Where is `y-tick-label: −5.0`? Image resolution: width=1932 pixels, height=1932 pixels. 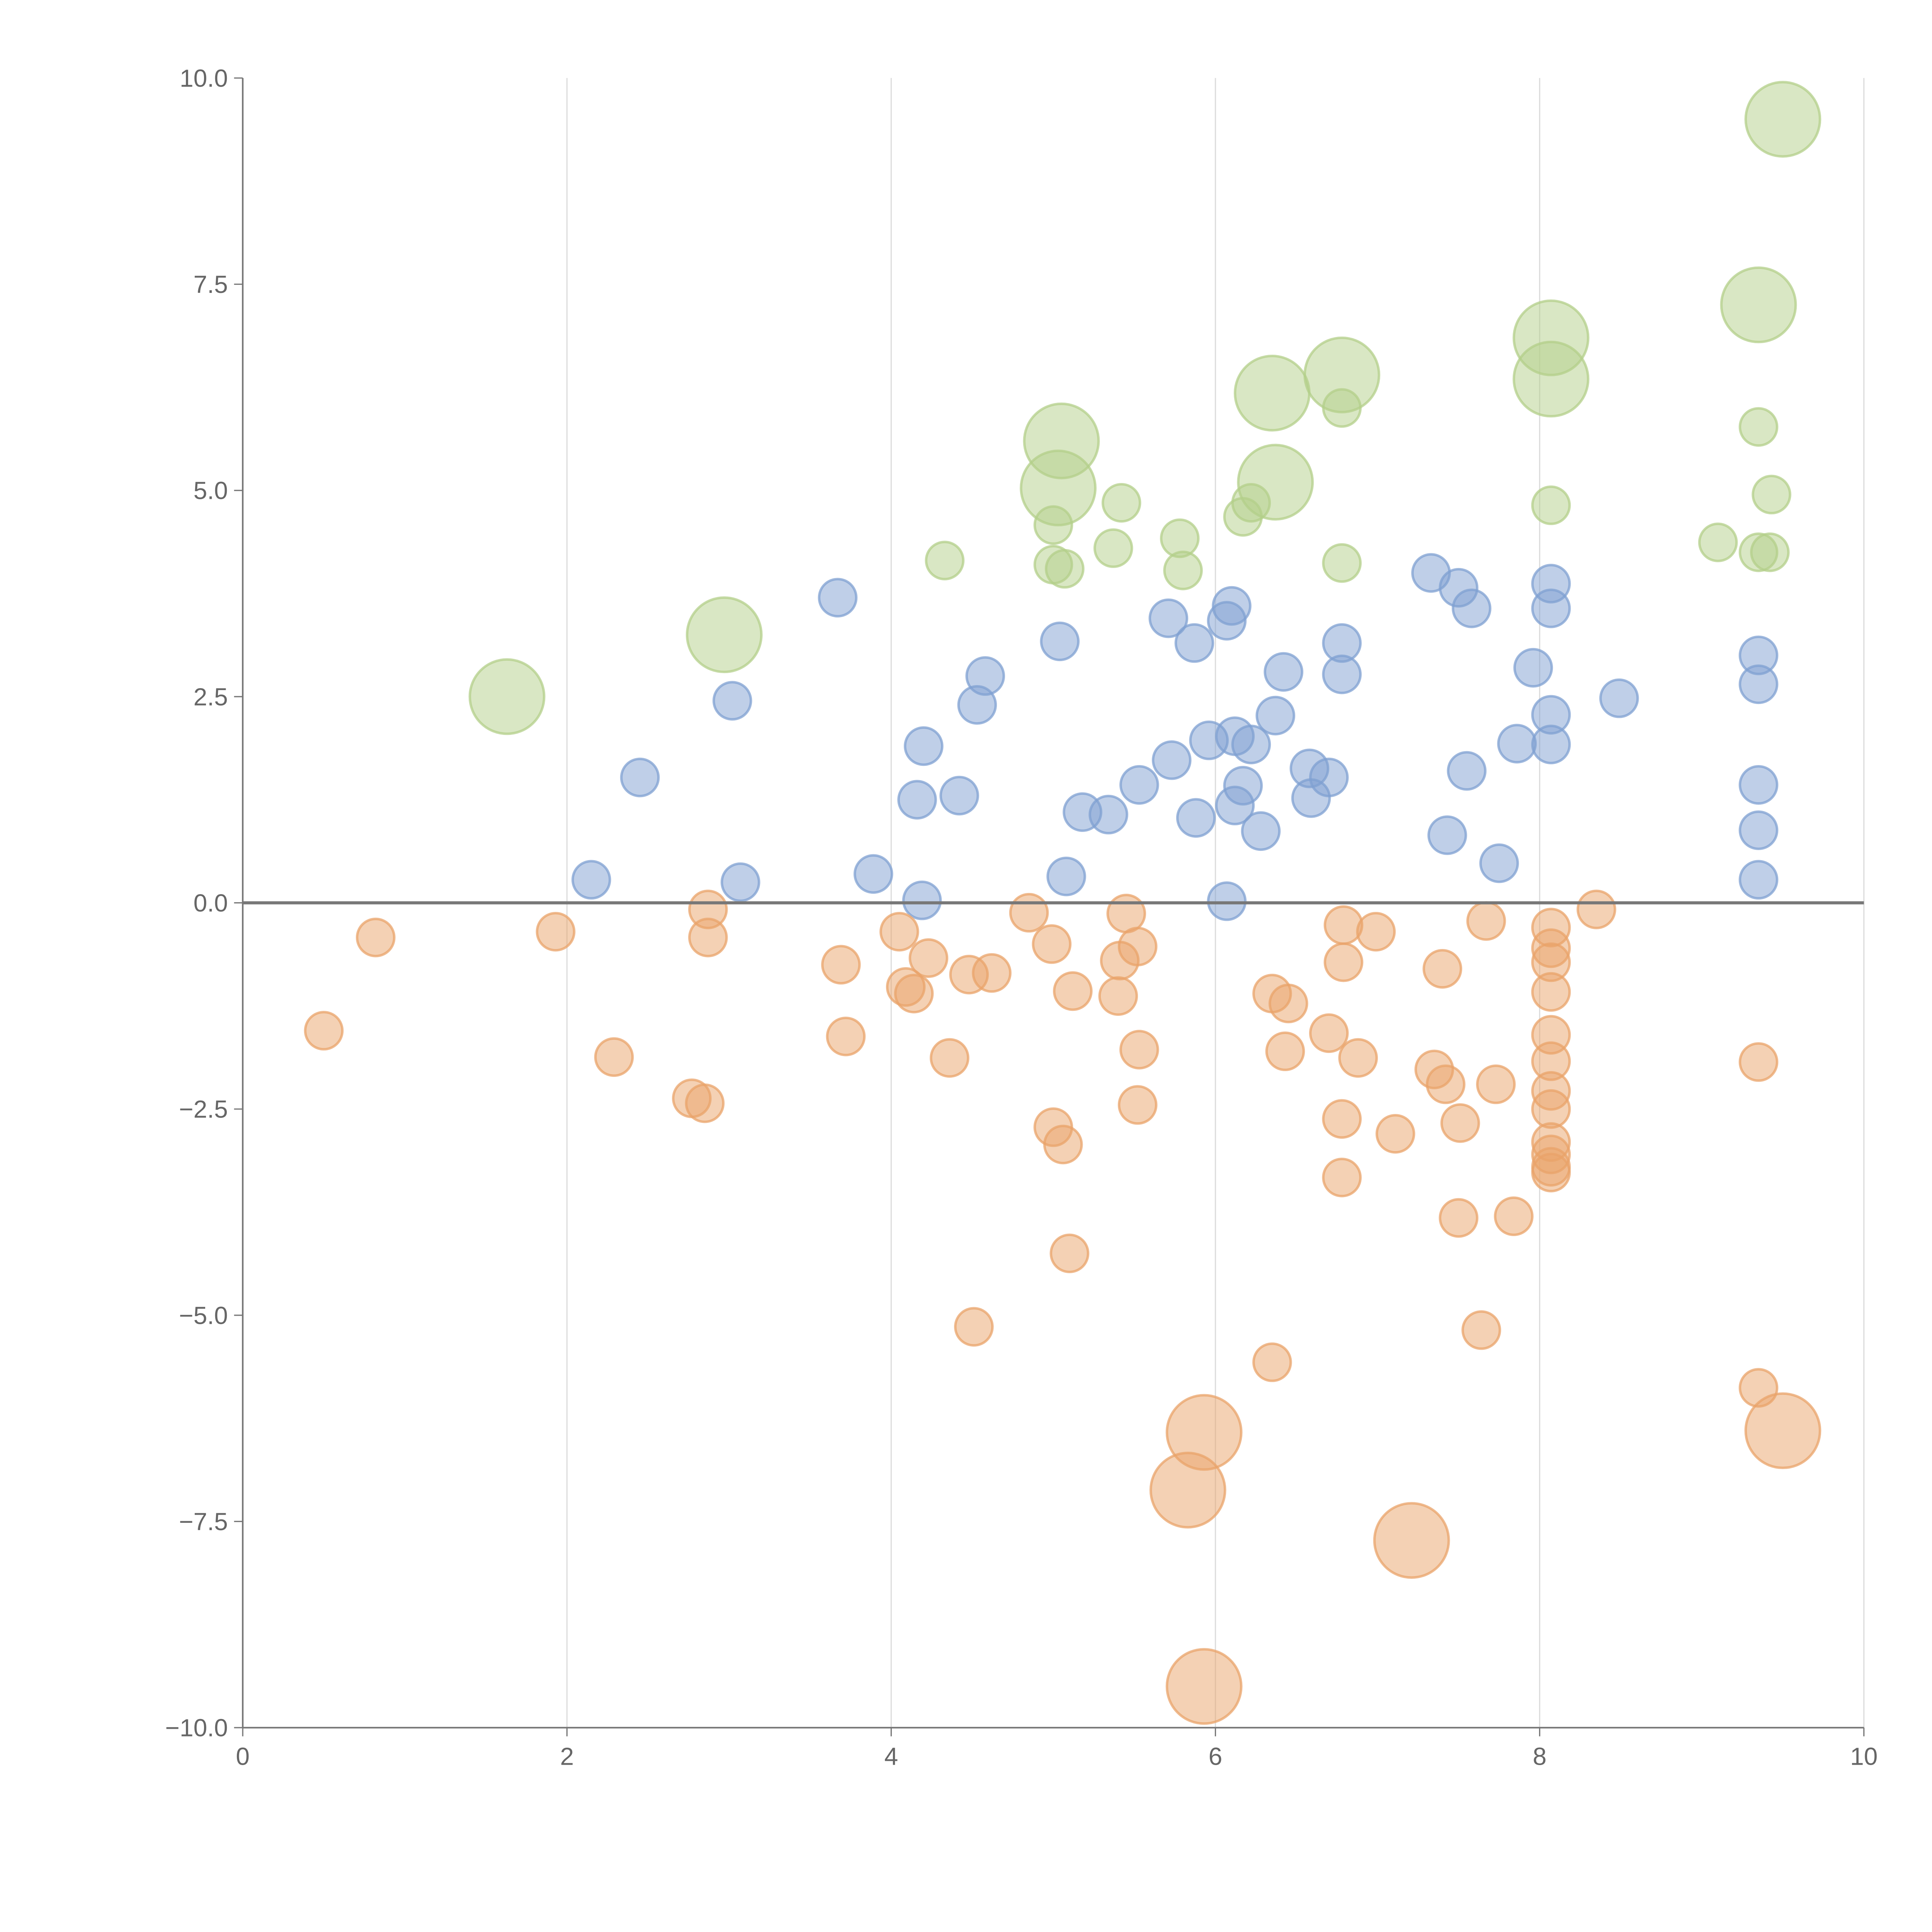
y-tick-label: −5.0 is located at coordinates (204, 1315).